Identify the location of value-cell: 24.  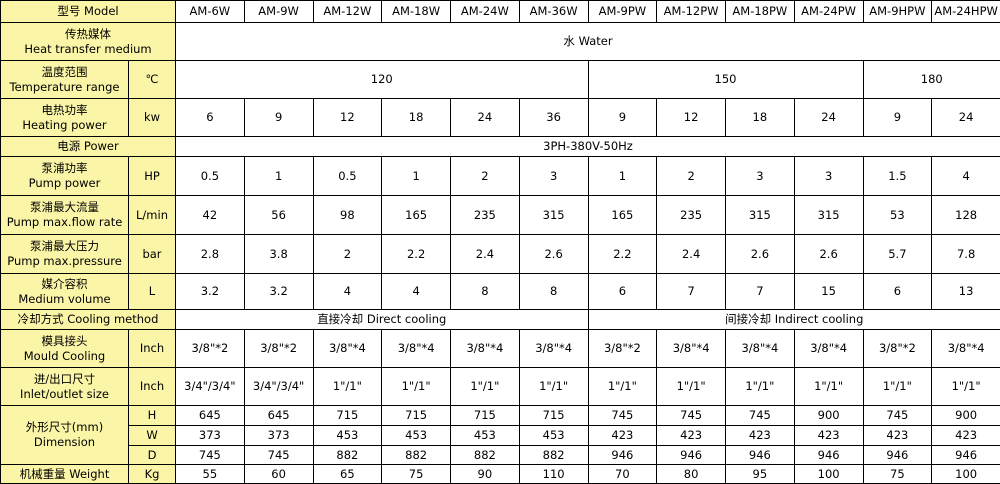
(966, 118).